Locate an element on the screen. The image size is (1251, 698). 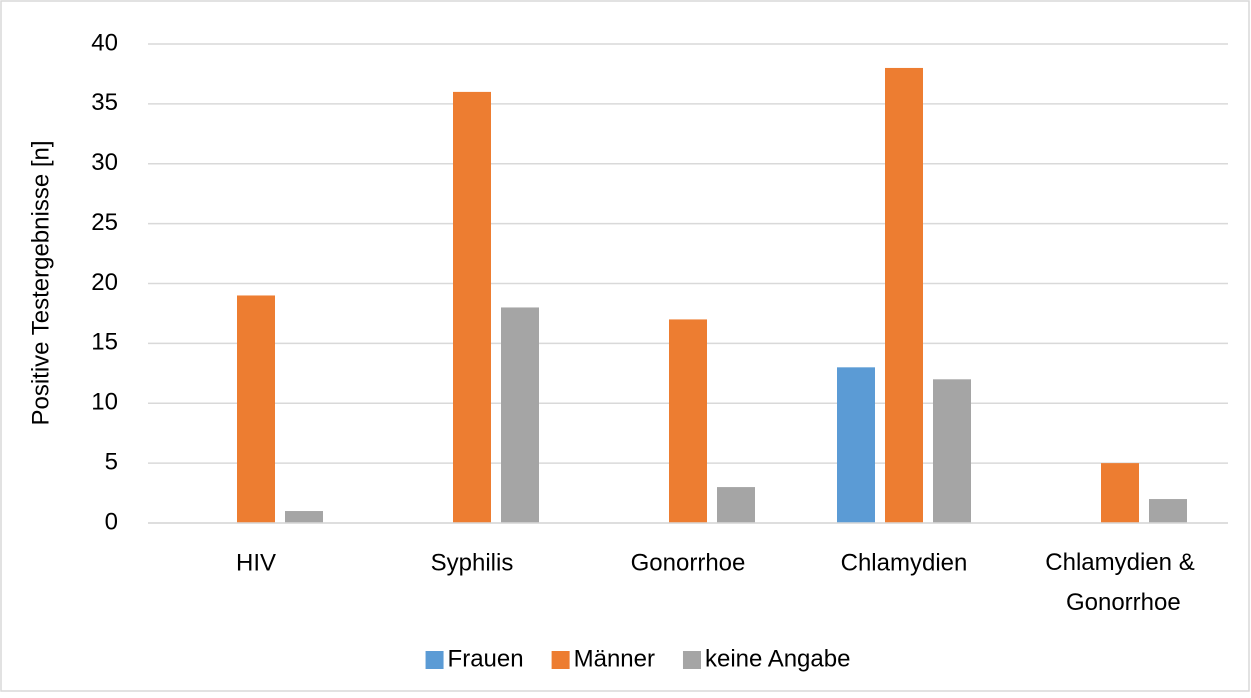
y-tick-label: 5 is located at coordinates (111, 461).